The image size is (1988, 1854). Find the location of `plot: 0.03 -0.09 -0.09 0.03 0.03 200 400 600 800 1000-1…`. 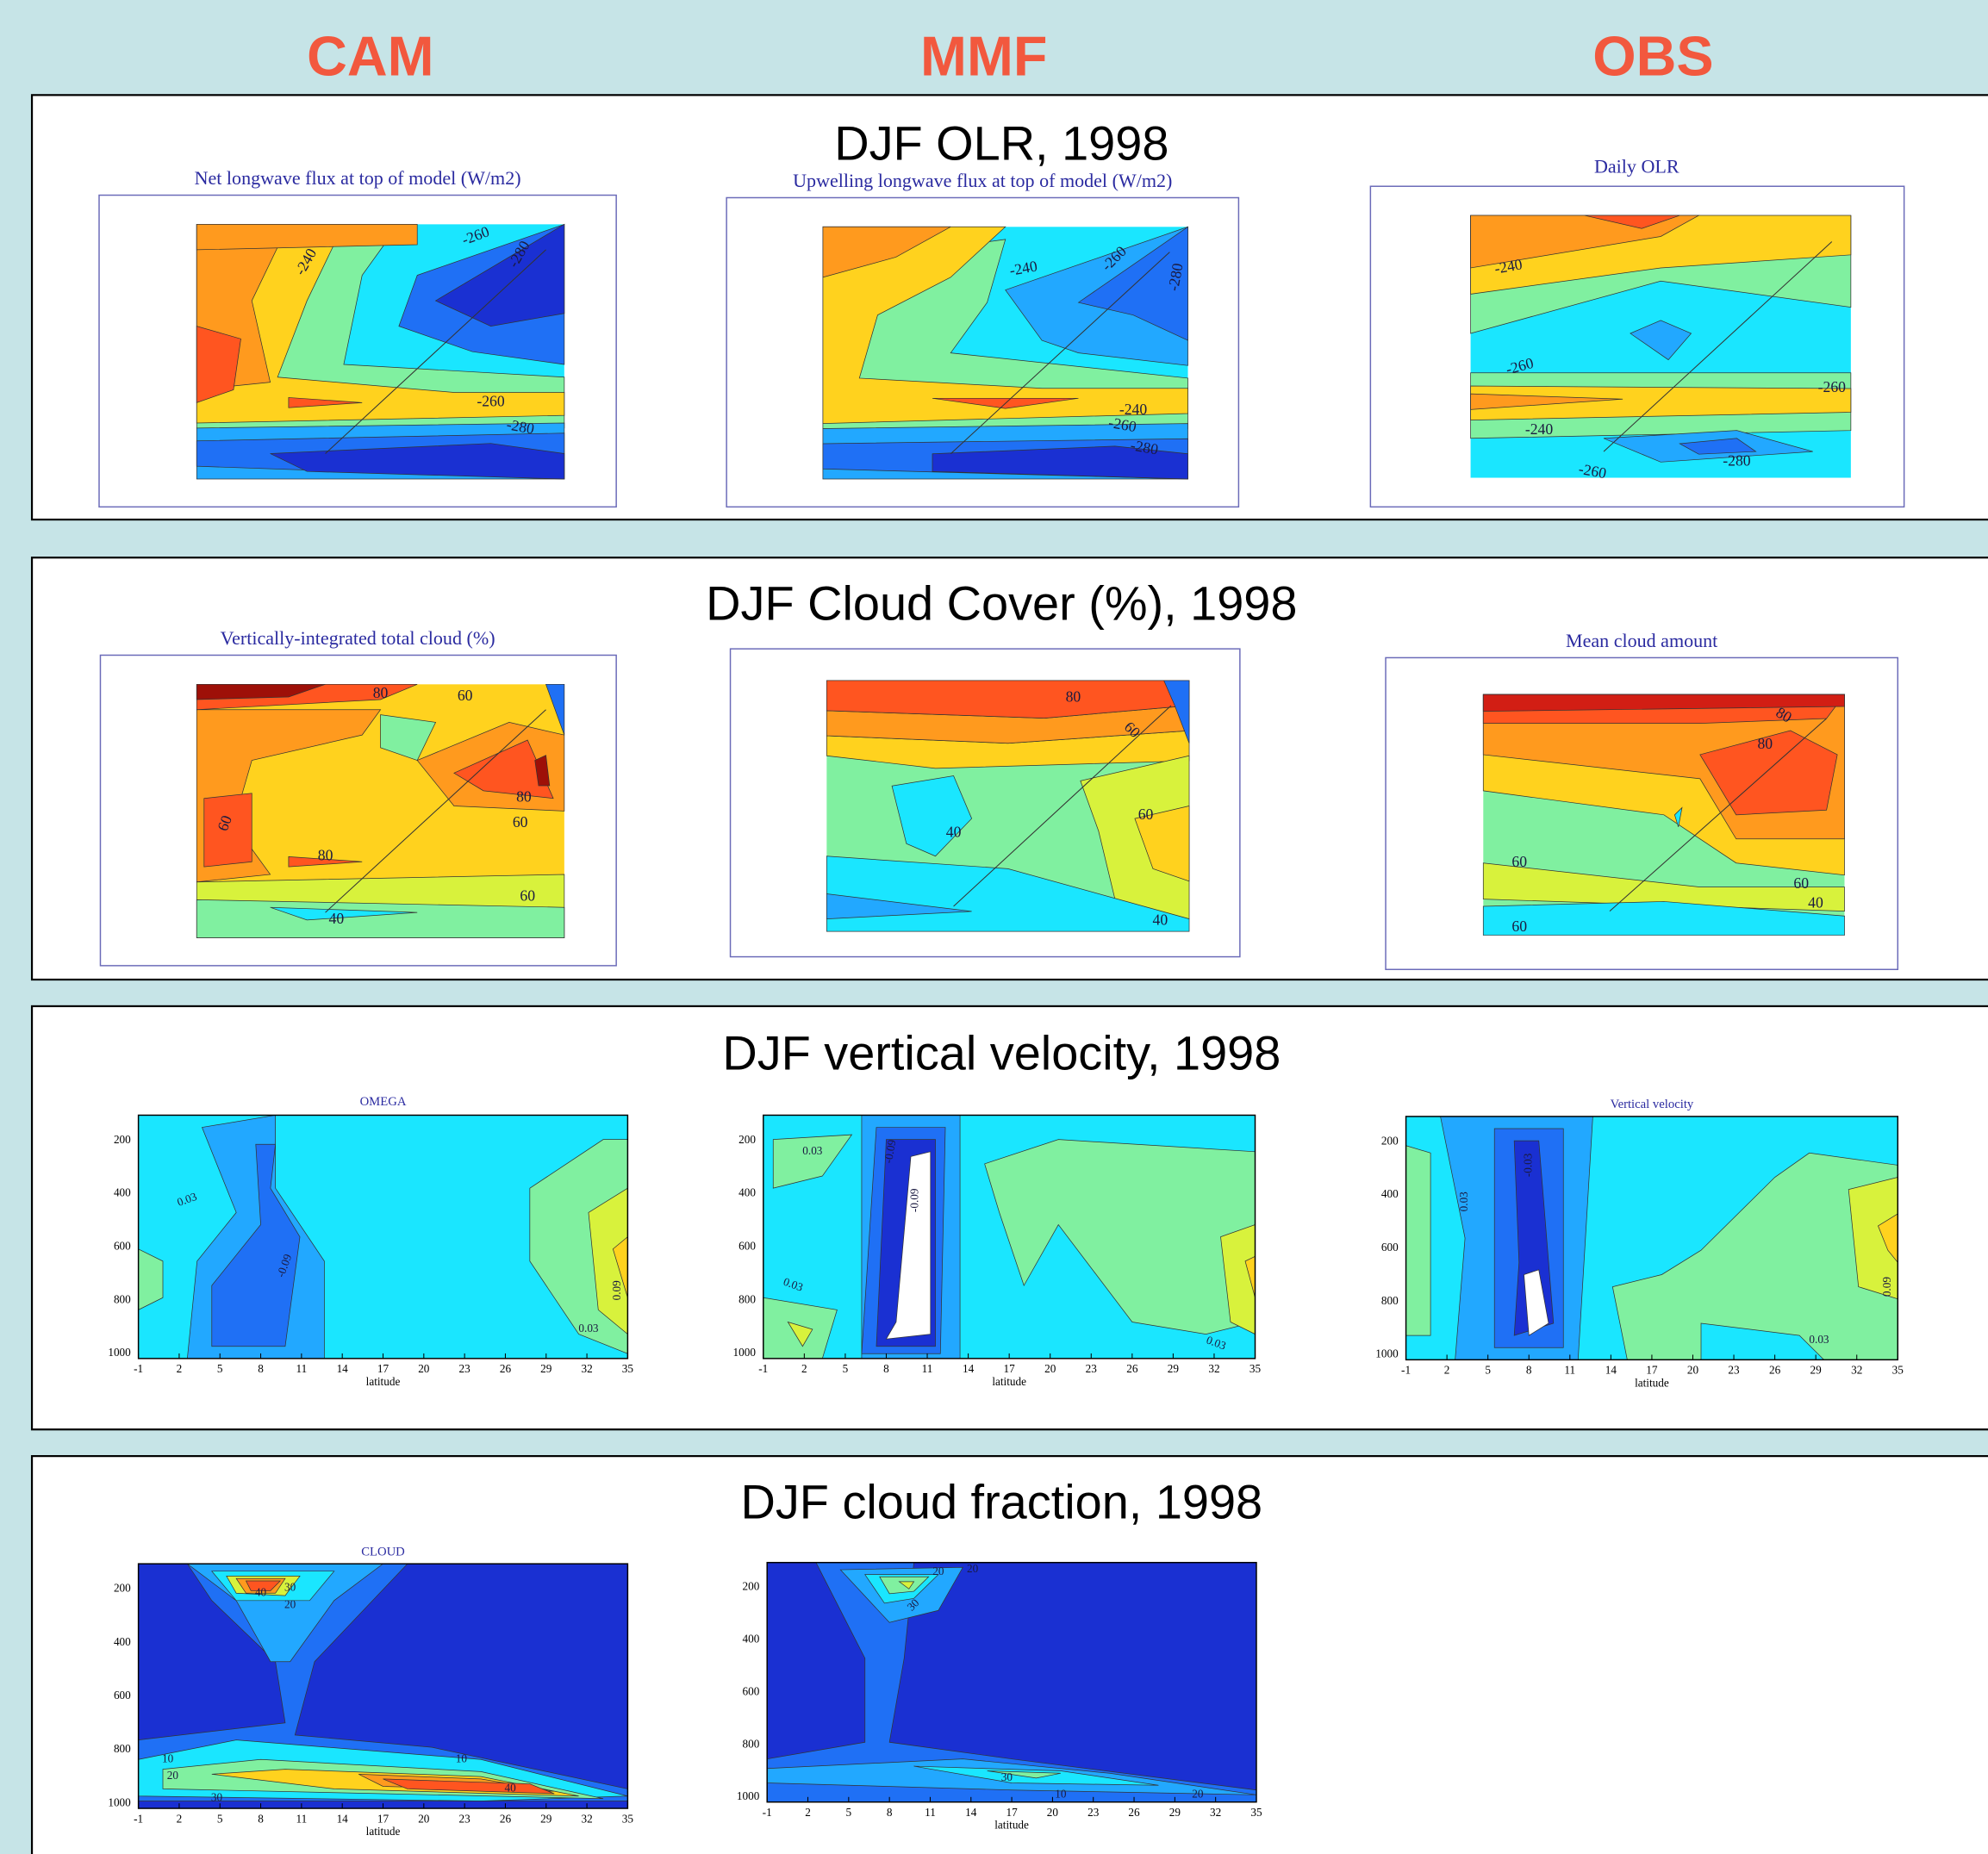

plot: 0.03 -0.09 -0.09 0.03 0.03 200 400 600 800 1000-1… is located at coordinates (997, 1251).